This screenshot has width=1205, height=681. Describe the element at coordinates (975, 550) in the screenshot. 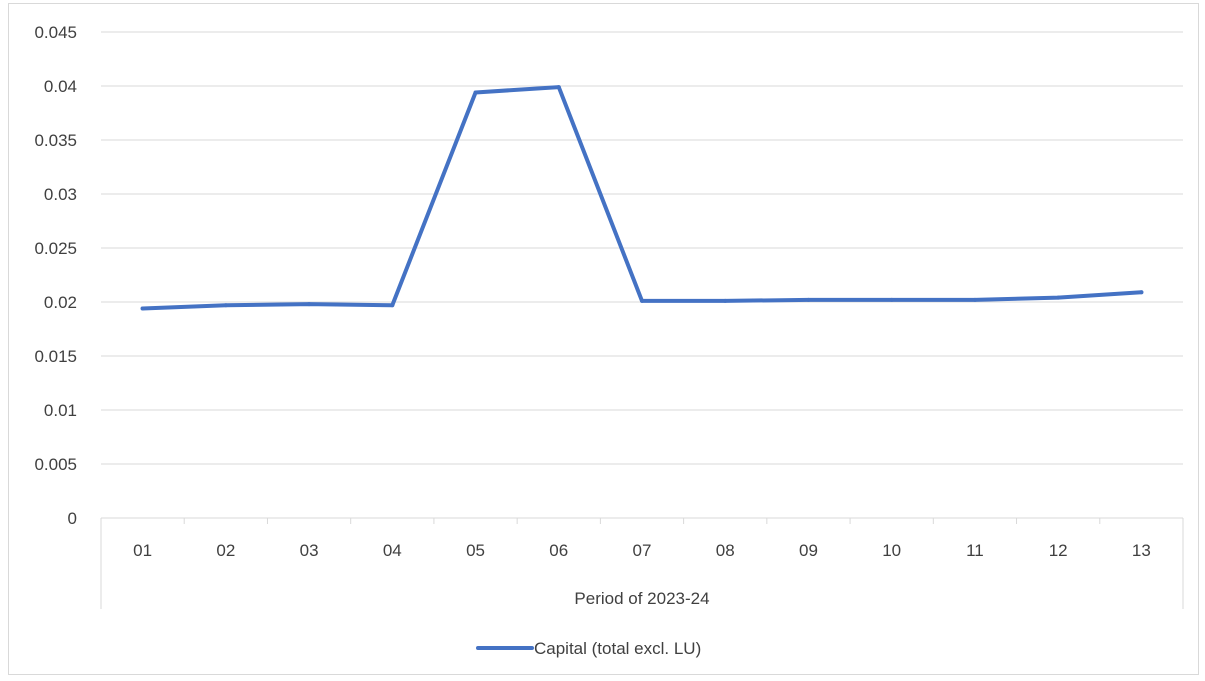

I see `x-tick-label: 11` at that location.